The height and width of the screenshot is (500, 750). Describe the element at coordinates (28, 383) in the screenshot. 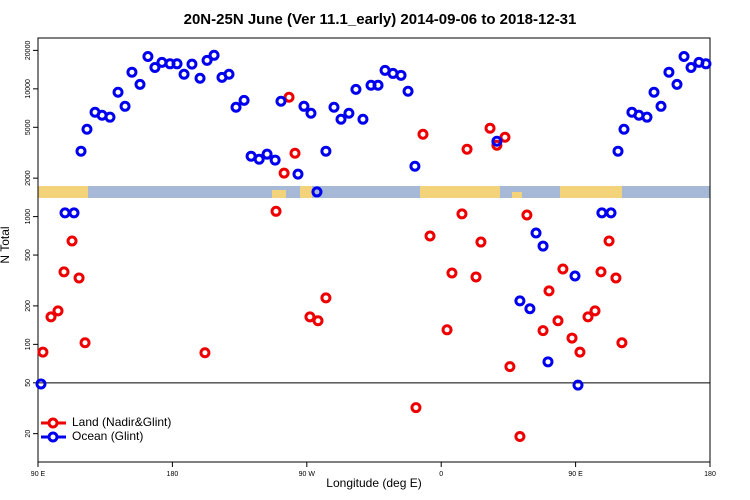

I see `y-tick-label: 50` at that location.